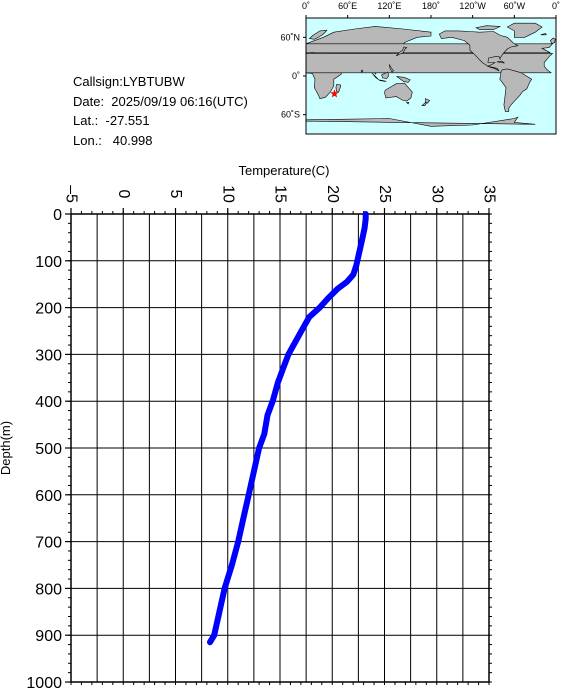 This screenshot has width=564, height=690. Describe the element at coordinates (334, 93) in the screenshot. I see `station-marker` at that location.